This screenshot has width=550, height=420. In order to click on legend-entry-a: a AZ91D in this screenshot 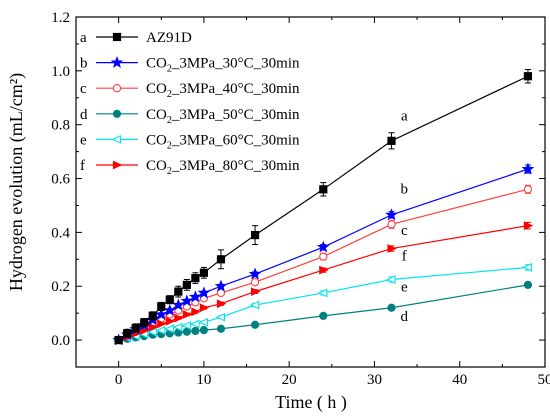, I will do `click(136, 38)`.